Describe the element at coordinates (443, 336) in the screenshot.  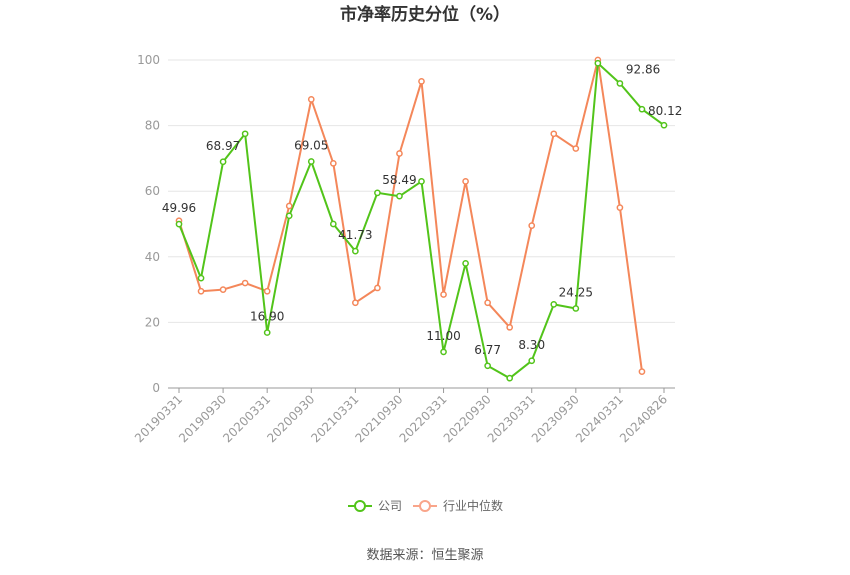
I see `data-label: 11.00` at that location.